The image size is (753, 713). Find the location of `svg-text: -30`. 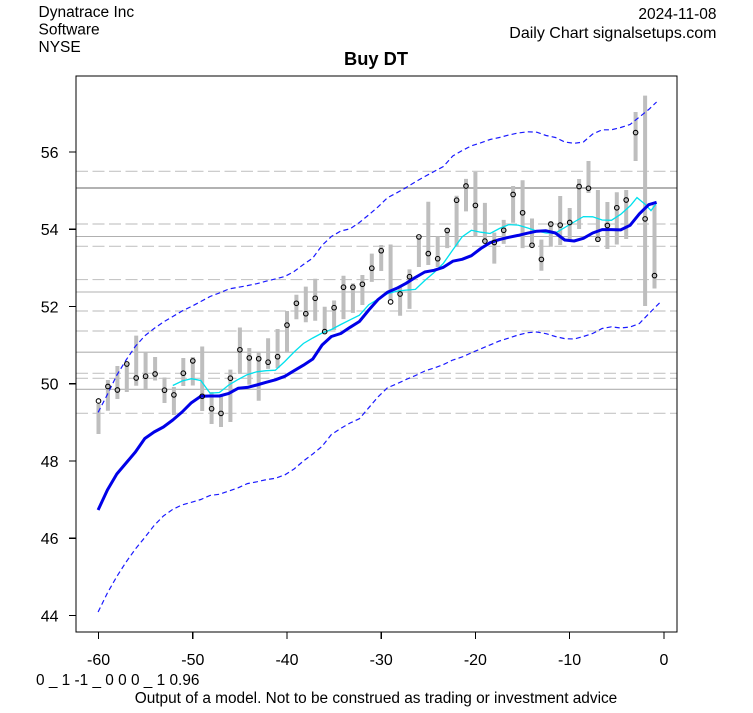

svg-text: -30 is located at coordinates (381, 660).